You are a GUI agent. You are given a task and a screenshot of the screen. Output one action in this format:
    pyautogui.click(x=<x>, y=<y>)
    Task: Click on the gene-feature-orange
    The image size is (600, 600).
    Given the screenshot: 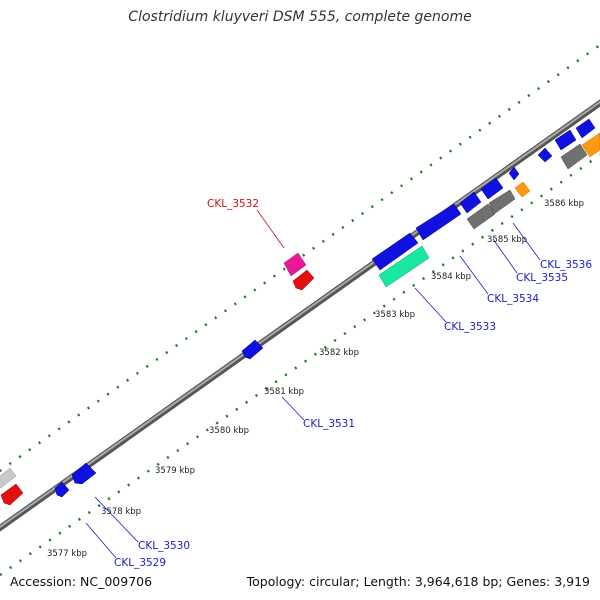 What is the action you would take?
    pyautogui.click(x=522, y=189)
    